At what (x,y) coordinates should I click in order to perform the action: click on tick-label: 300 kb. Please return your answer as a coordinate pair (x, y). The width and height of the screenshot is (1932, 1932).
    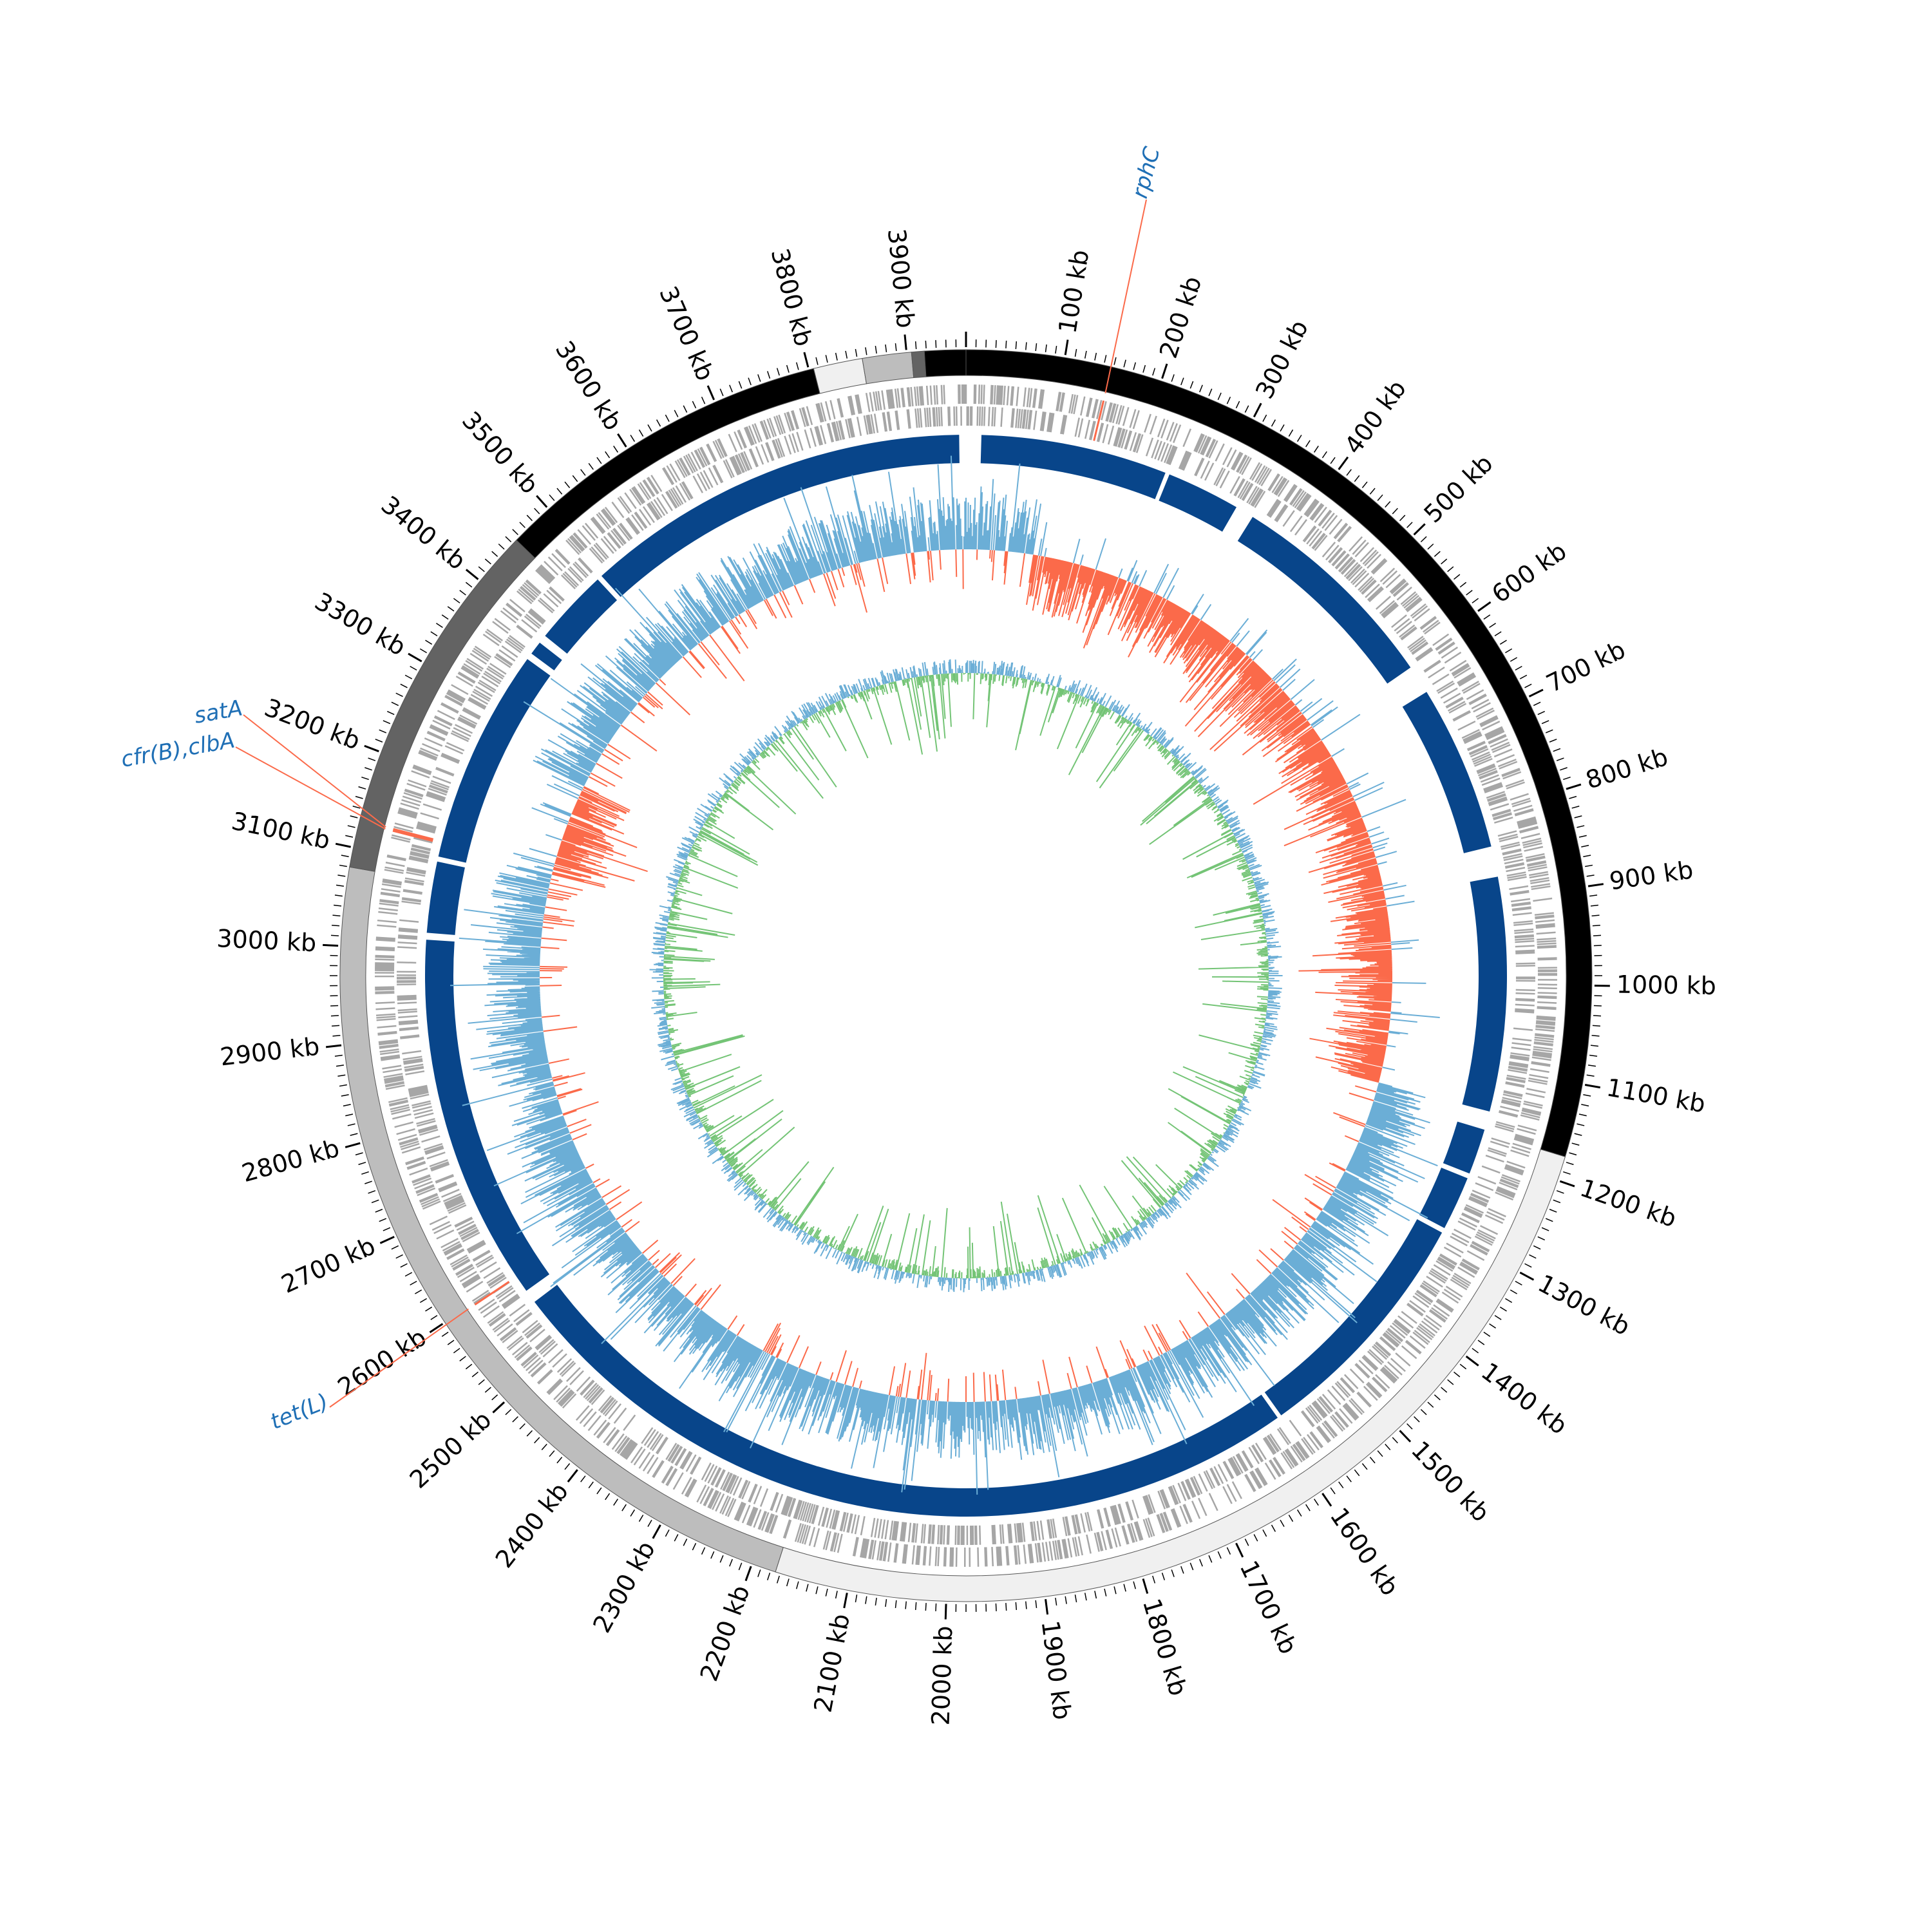
    Looking at the image, I should click on (1282, 359).